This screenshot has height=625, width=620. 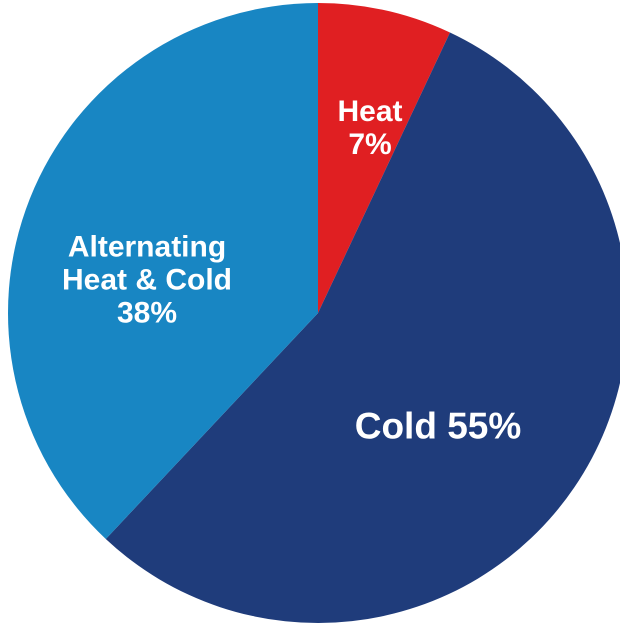 I want to click on pie-slice, so click(x=384, y=158).